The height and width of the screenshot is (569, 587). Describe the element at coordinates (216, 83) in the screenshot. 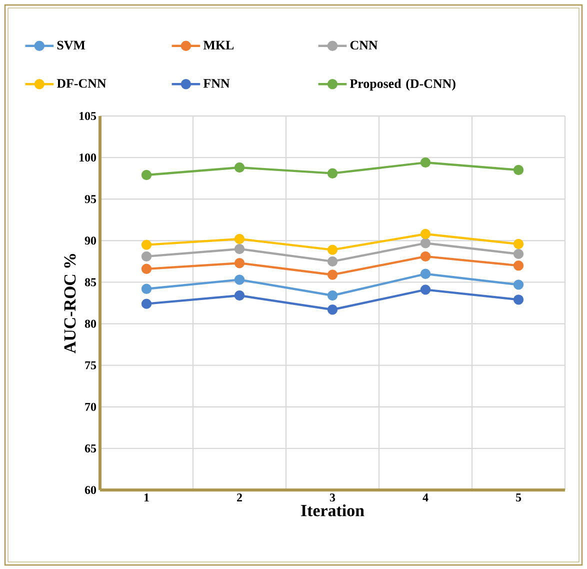

I see `legend-label: FNN` at that location.